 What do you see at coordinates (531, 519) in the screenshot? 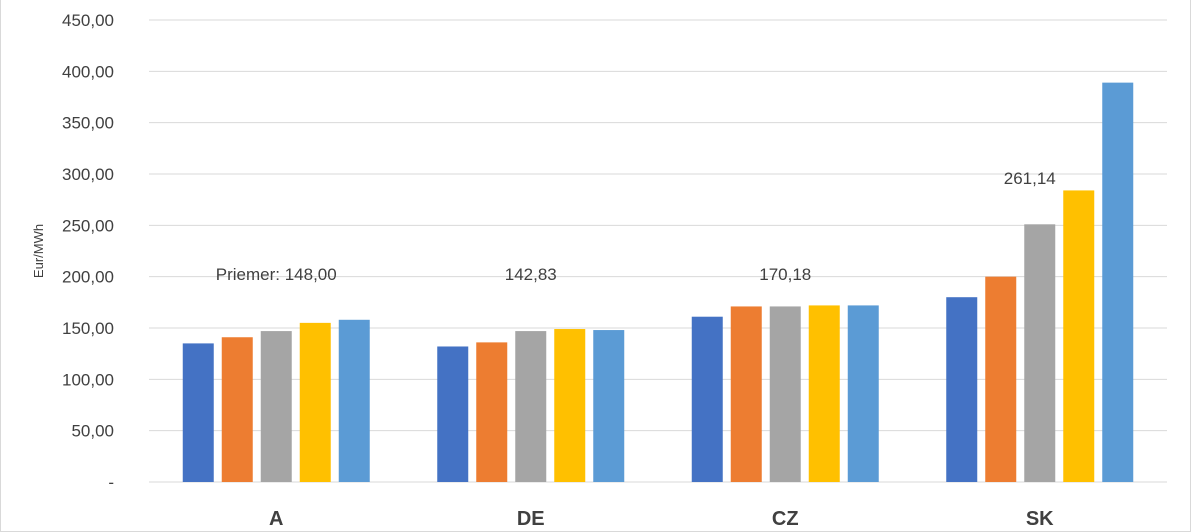
I see `category-label: DE` at bounding box center [531, 519].